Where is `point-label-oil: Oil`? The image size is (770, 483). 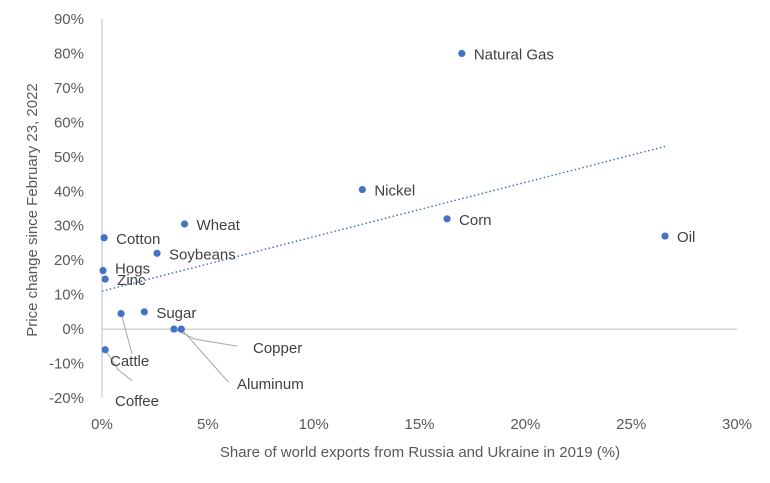
point-label-oil: Oil is located at coordinates (686, 237).